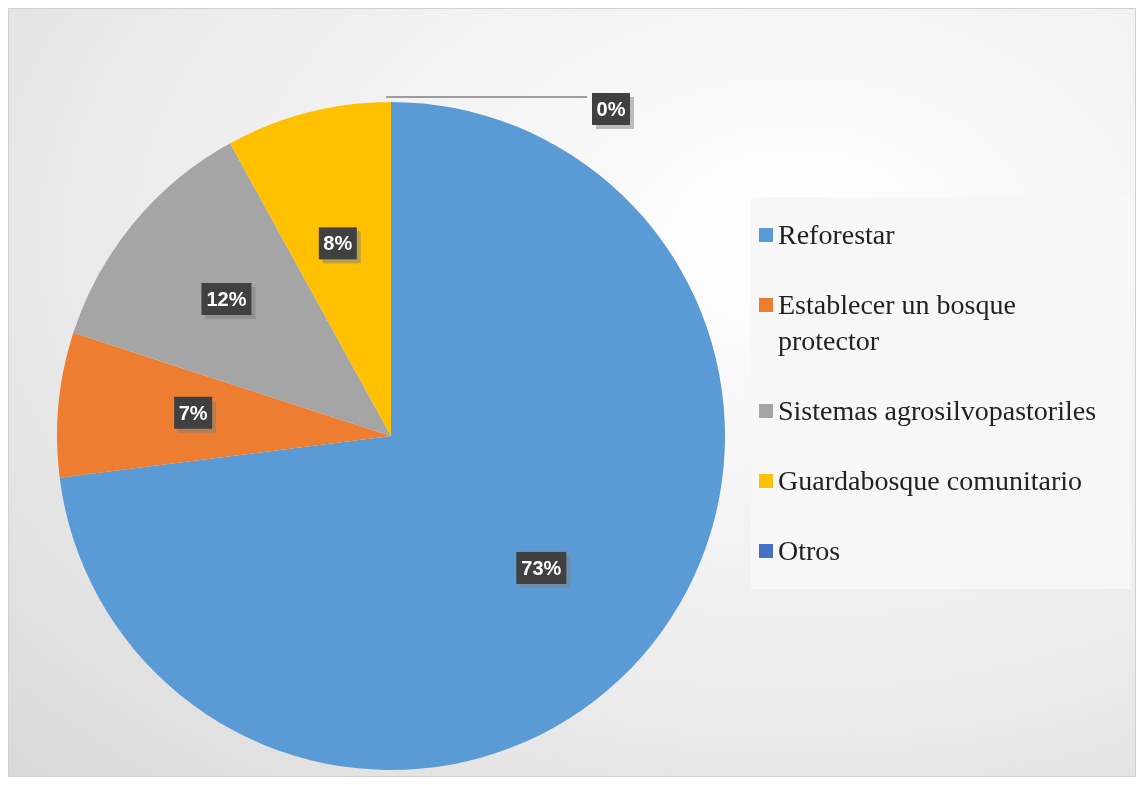 The height and width of the screenshot is (785, 1144). Describe the element at coordinates (897, 322) in the screenshot. I see `legend-label: Establecer un bosque protector` at that location.